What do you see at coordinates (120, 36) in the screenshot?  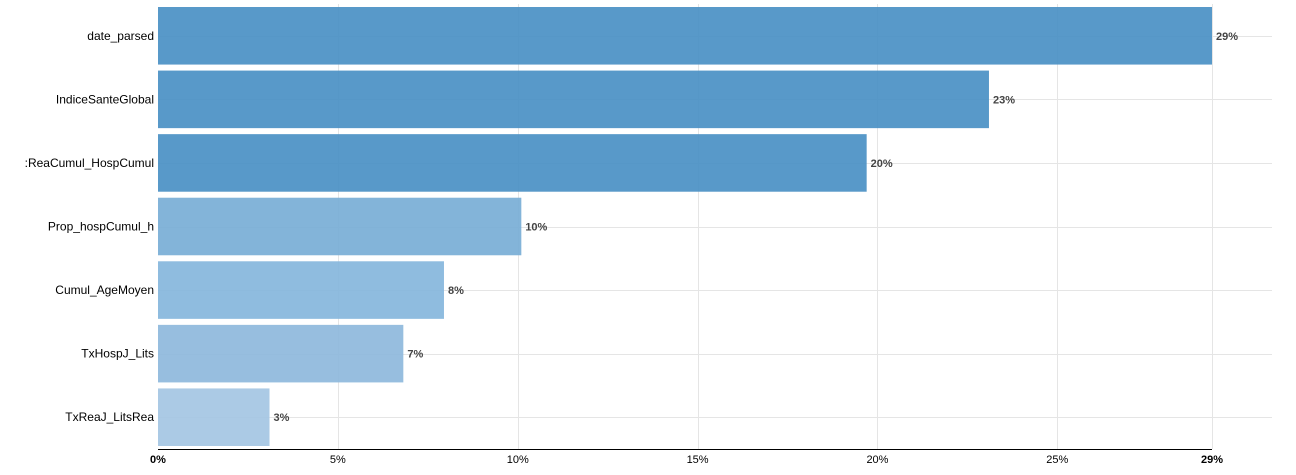 I see `category-label: date_parsed` at bounding box center [120, 36].